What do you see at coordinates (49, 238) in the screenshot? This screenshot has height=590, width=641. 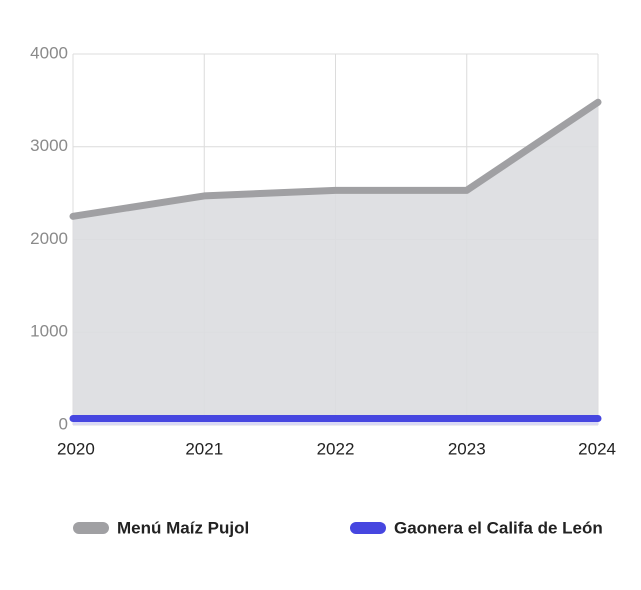 I see `y-tick-label: 2000` at bounding box center [49, 238].